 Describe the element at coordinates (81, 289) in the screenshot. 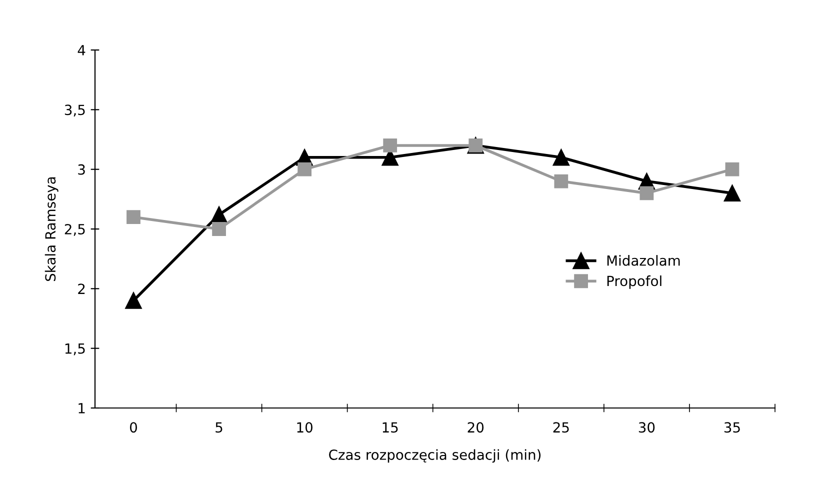

I see `y-tick-label: 2` at that location.